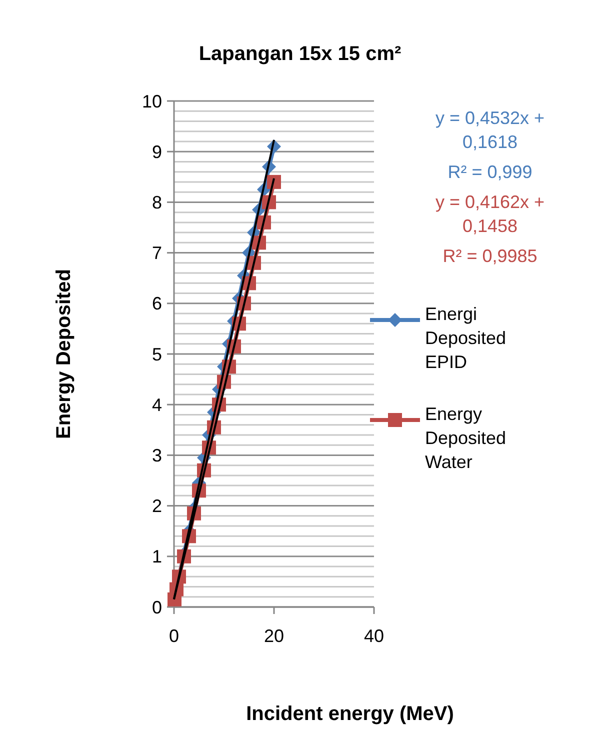 The image size is (603, 731). What do you see at coordinates (350, 714) in the screenshot?
I see `x-axis-title: Incident energy (MeV)` at bounding box center [350, 714].